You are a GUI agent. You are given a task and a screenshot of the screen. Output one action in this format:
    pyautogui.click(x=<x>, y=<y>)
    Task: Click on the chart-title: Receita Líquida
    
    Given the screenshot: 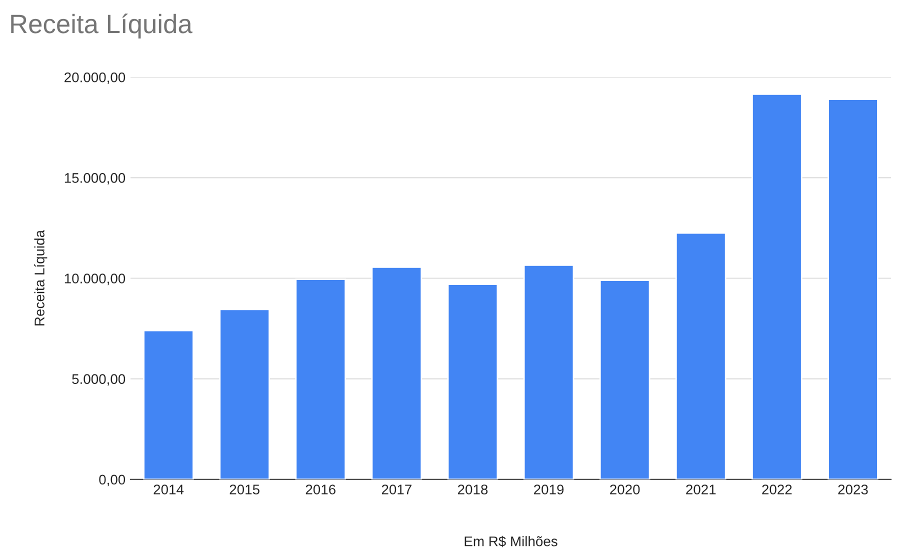 What is the action you would take?
    pyautogui.click(x=101, y=26)
    